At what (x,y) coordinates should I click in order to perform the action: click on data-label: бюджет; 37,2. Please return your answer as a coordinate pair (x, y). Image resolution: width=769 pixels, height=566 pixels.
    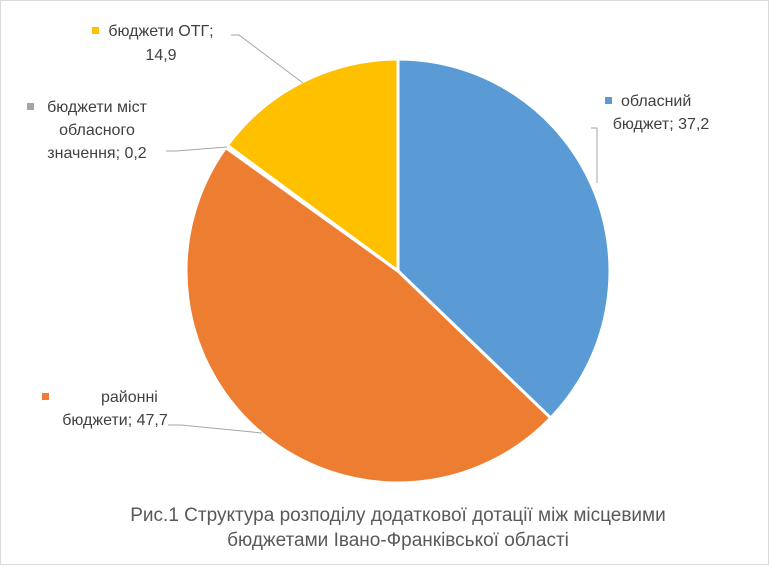
    Looking at the image, I should click on (661, 124).